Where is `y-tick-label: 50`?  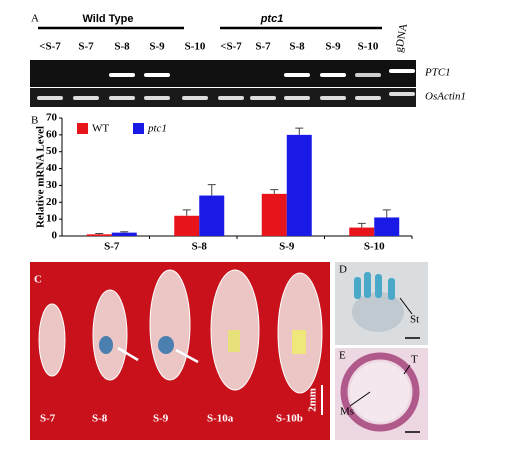
y-tick-label: 50 is located at coordinates (52, 151).